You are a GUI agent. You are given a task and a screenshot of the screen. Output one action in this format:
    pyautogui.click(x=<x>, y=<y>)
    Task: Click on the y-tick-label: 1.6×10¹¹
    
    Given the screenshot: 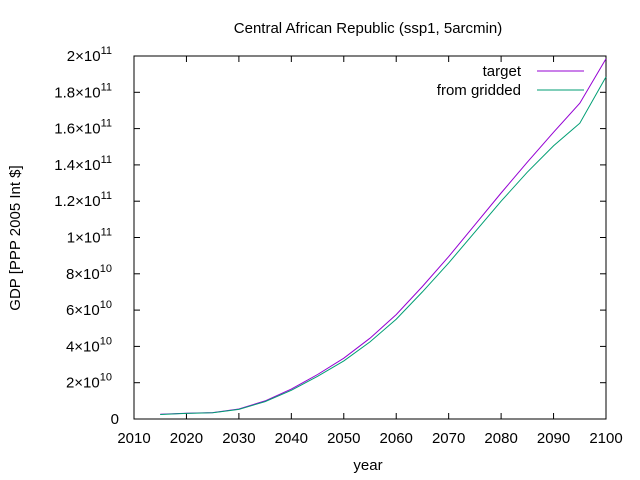 What is the action you would take?
    pyautogui.click(x=83, y=128)
    